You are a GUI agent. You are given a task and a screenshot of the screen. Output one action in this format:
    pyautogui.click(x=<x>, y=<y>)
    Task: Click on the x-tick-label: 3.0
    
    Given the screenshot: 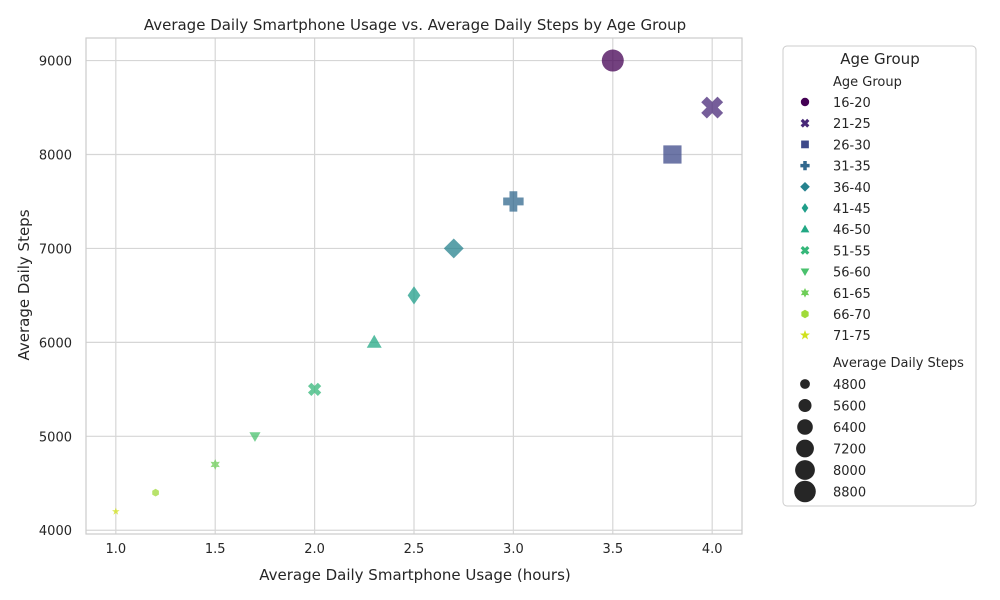 What is the action you would take?
    pyautogui.click(x=513, y=549)
    